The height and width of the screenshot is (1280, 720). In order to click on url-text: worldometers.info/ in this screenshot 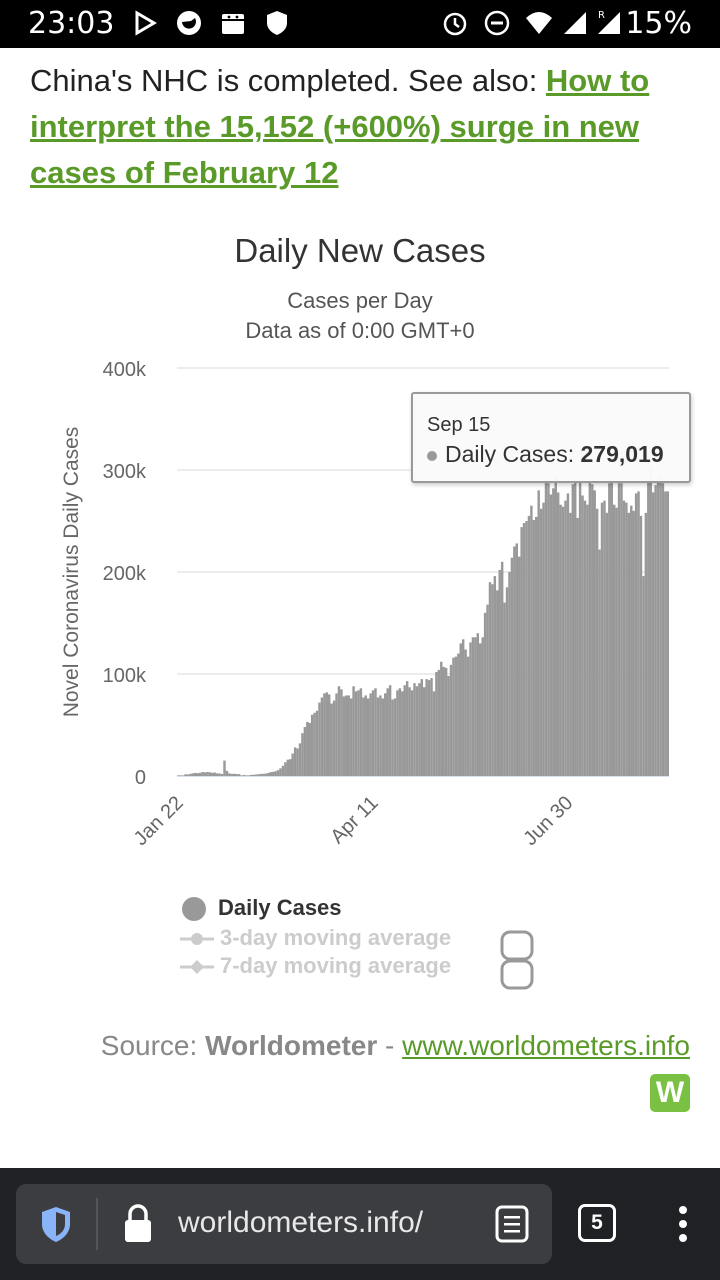, I will do `click(301, 1222)`.